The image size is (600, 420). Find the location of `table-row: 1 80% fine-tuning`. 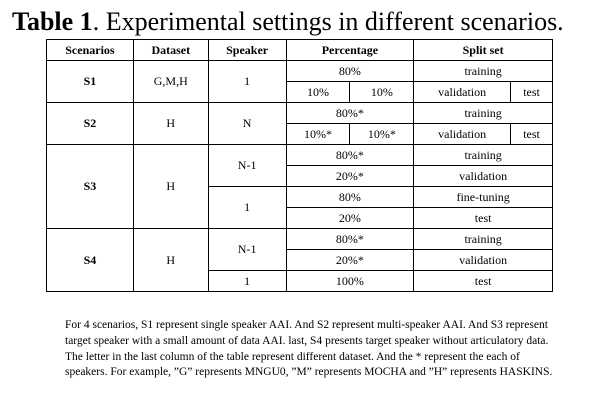

table-row: 1 80% fine-tuning is located at coordinates (300, 207).